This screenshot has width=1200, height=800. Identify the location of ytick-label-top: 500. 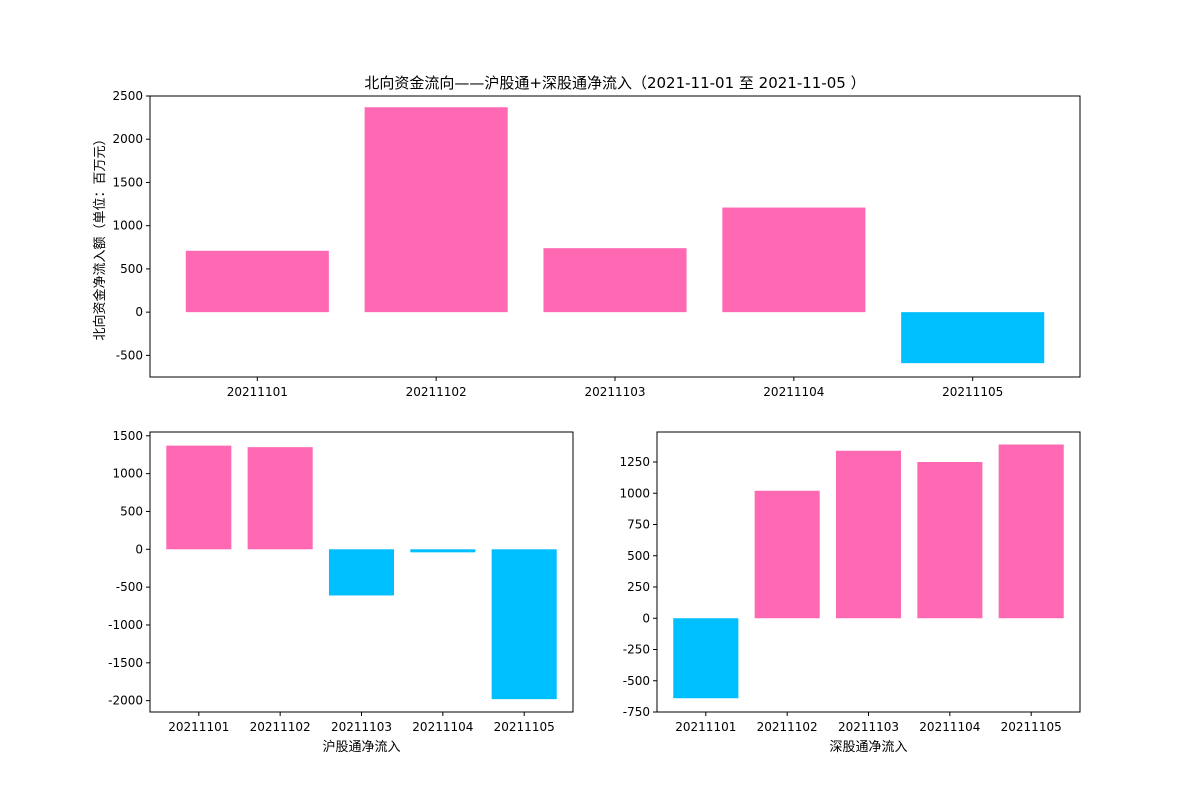
(131, 269).